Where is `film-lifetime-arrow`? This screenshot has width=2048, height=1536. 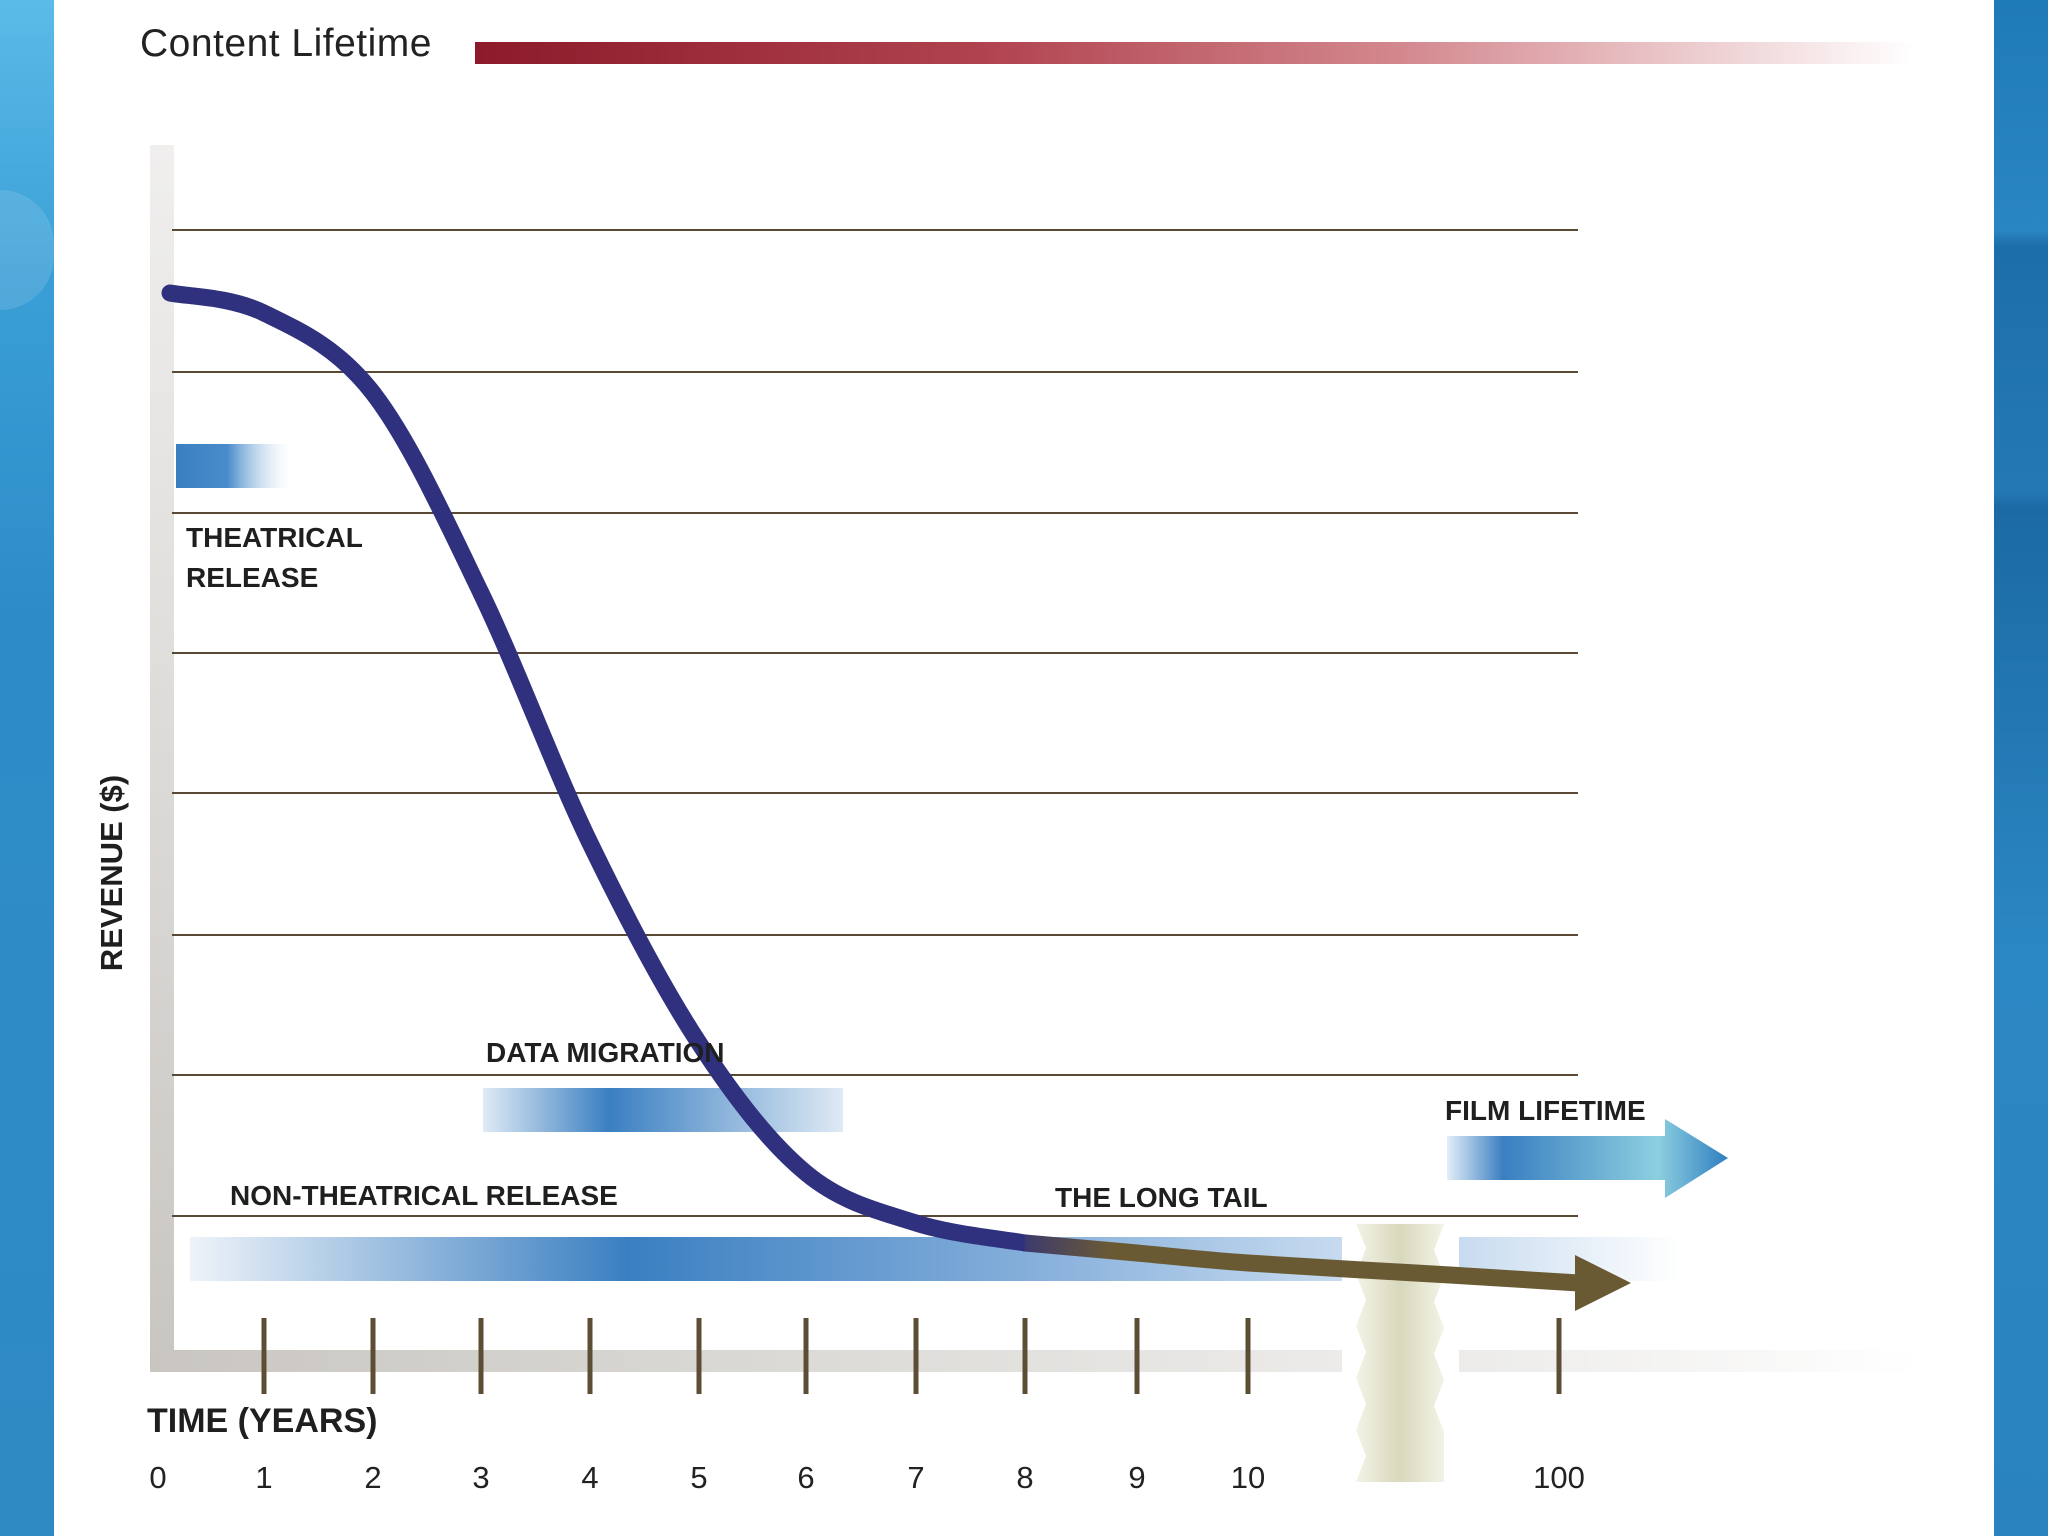 film-lifetime-arrow is located at coordinates (1587, 1158).